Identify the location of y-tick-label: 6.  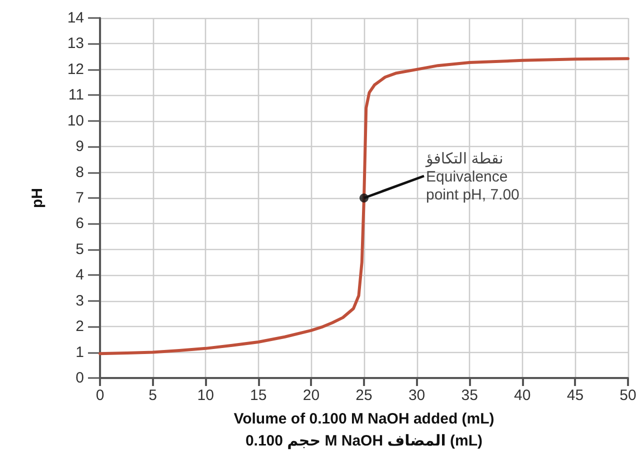
(80, 223).